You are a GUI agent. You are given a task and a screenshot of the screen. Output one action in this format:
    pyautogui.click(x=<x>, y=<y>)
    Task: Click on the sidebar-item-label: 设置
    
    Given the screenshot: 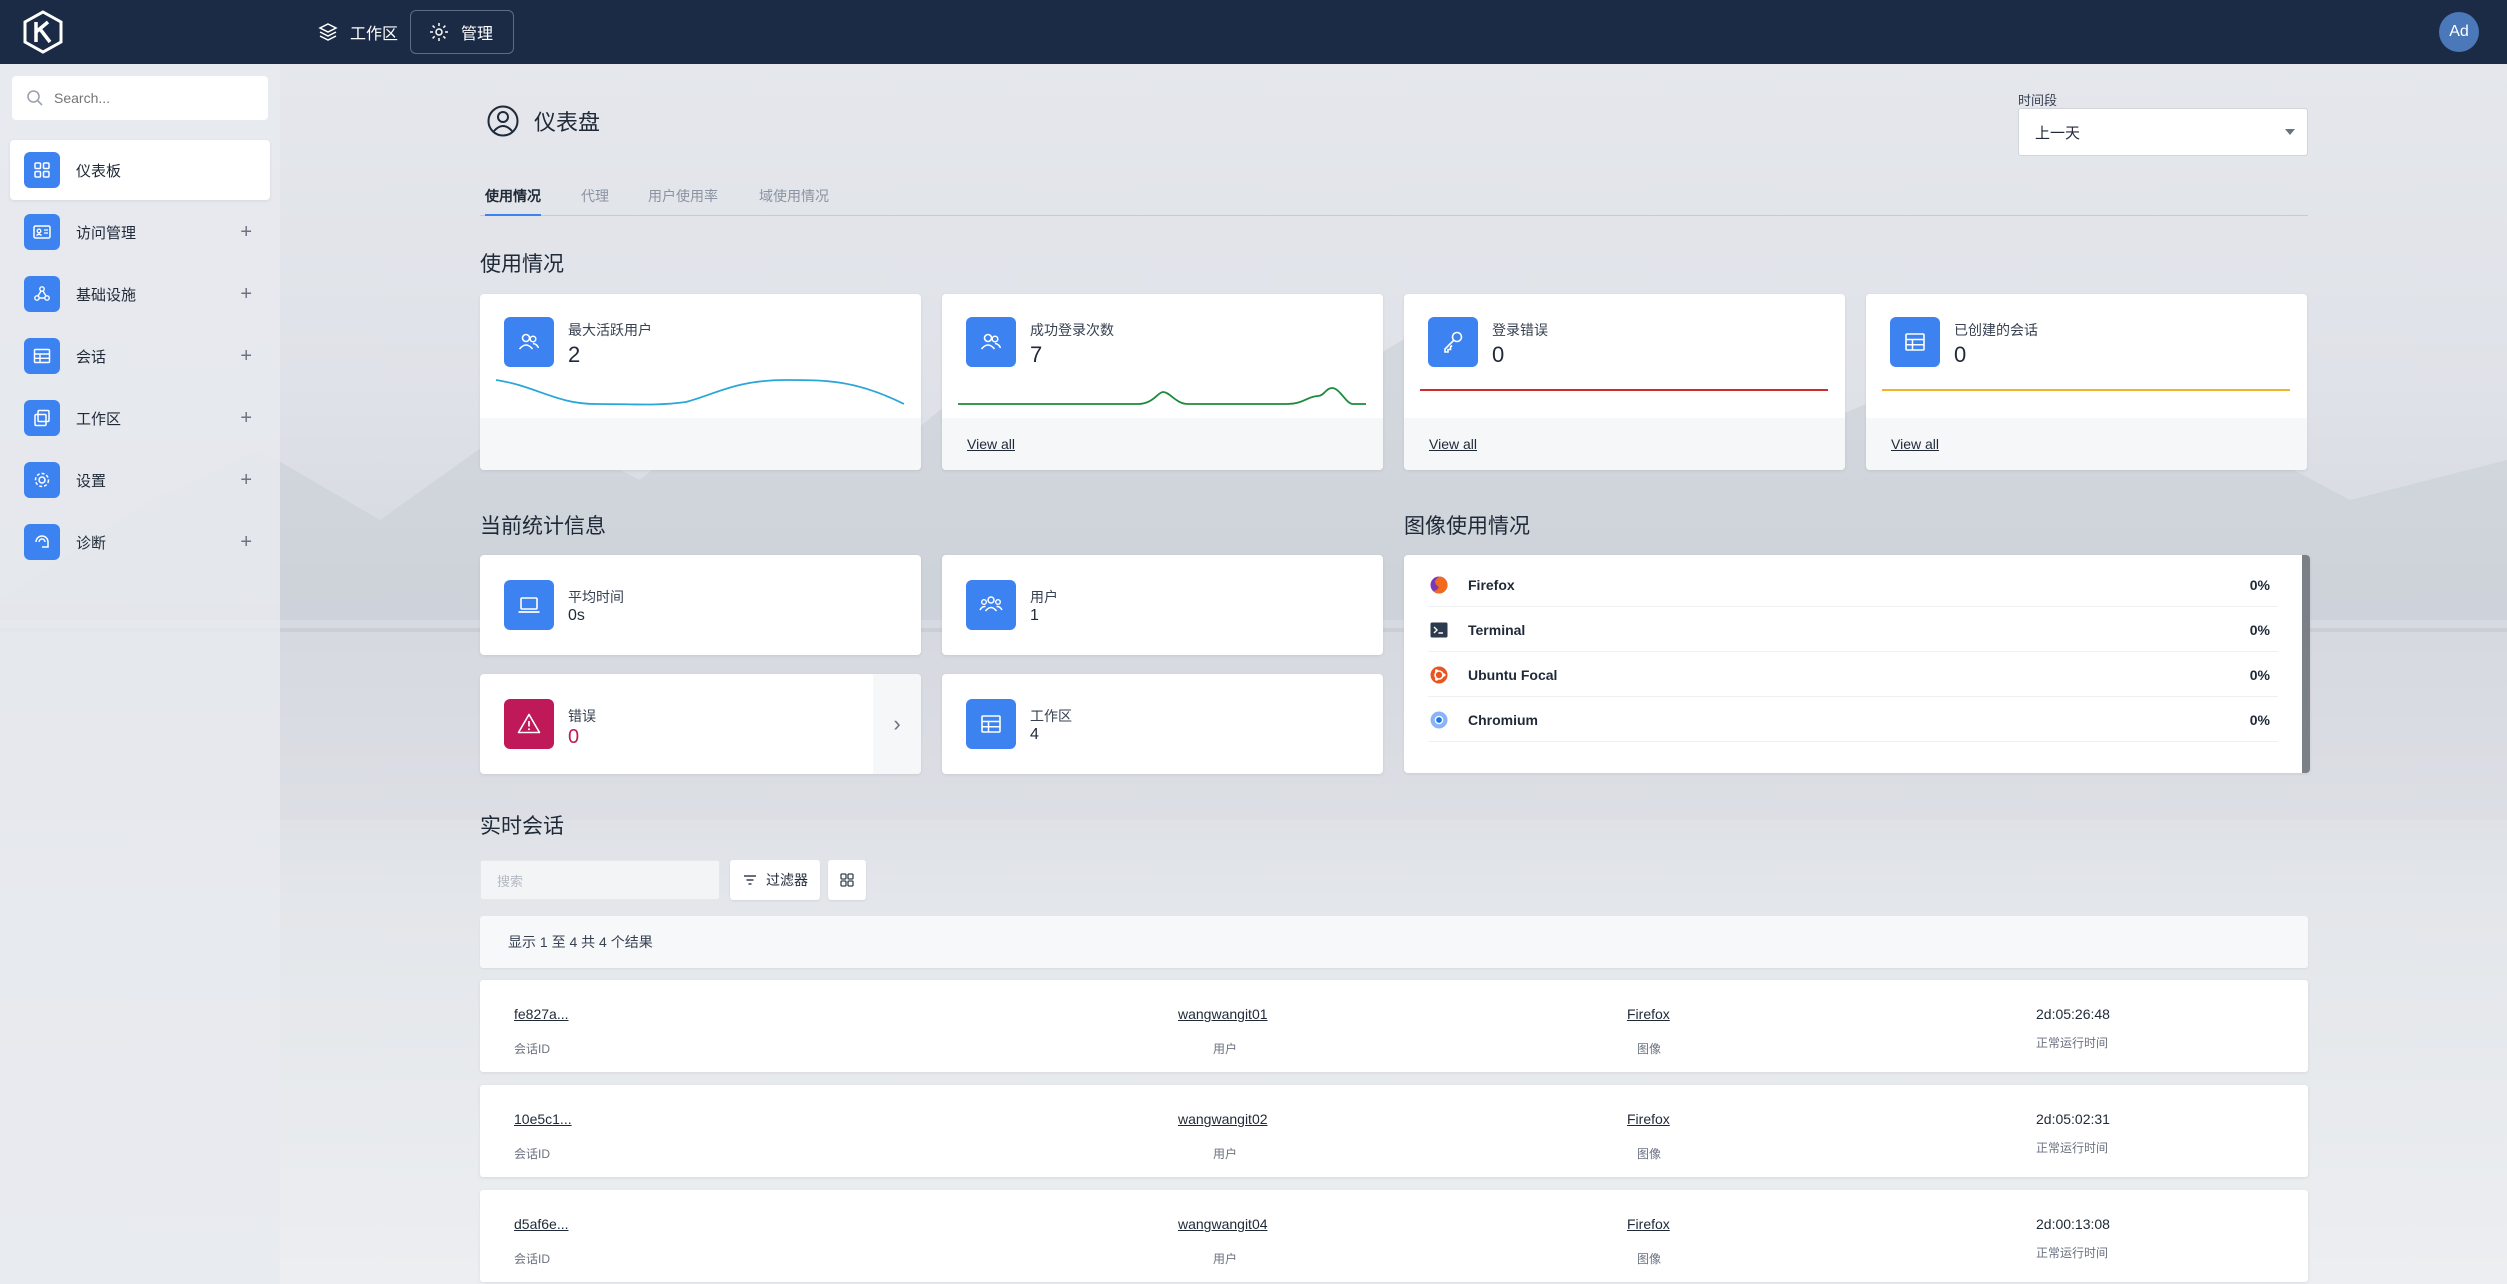 What is the action you would take?
    pyautogui.click(x=91, y=481)
    